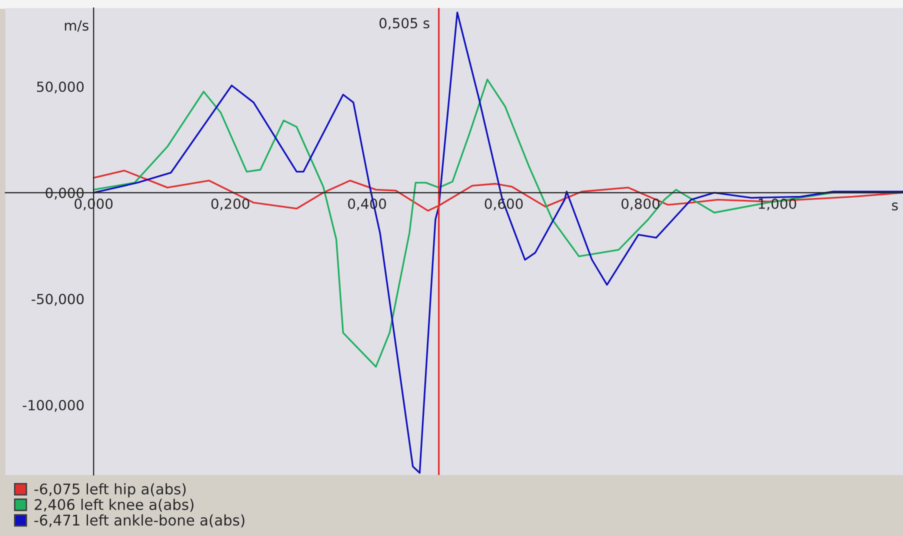 This screenshot has width=903, height=536. What do you see at coordinates (777, 204) in the screenshot?
I see `x-tick-label: 1,000` at bounding box center [777, 204].